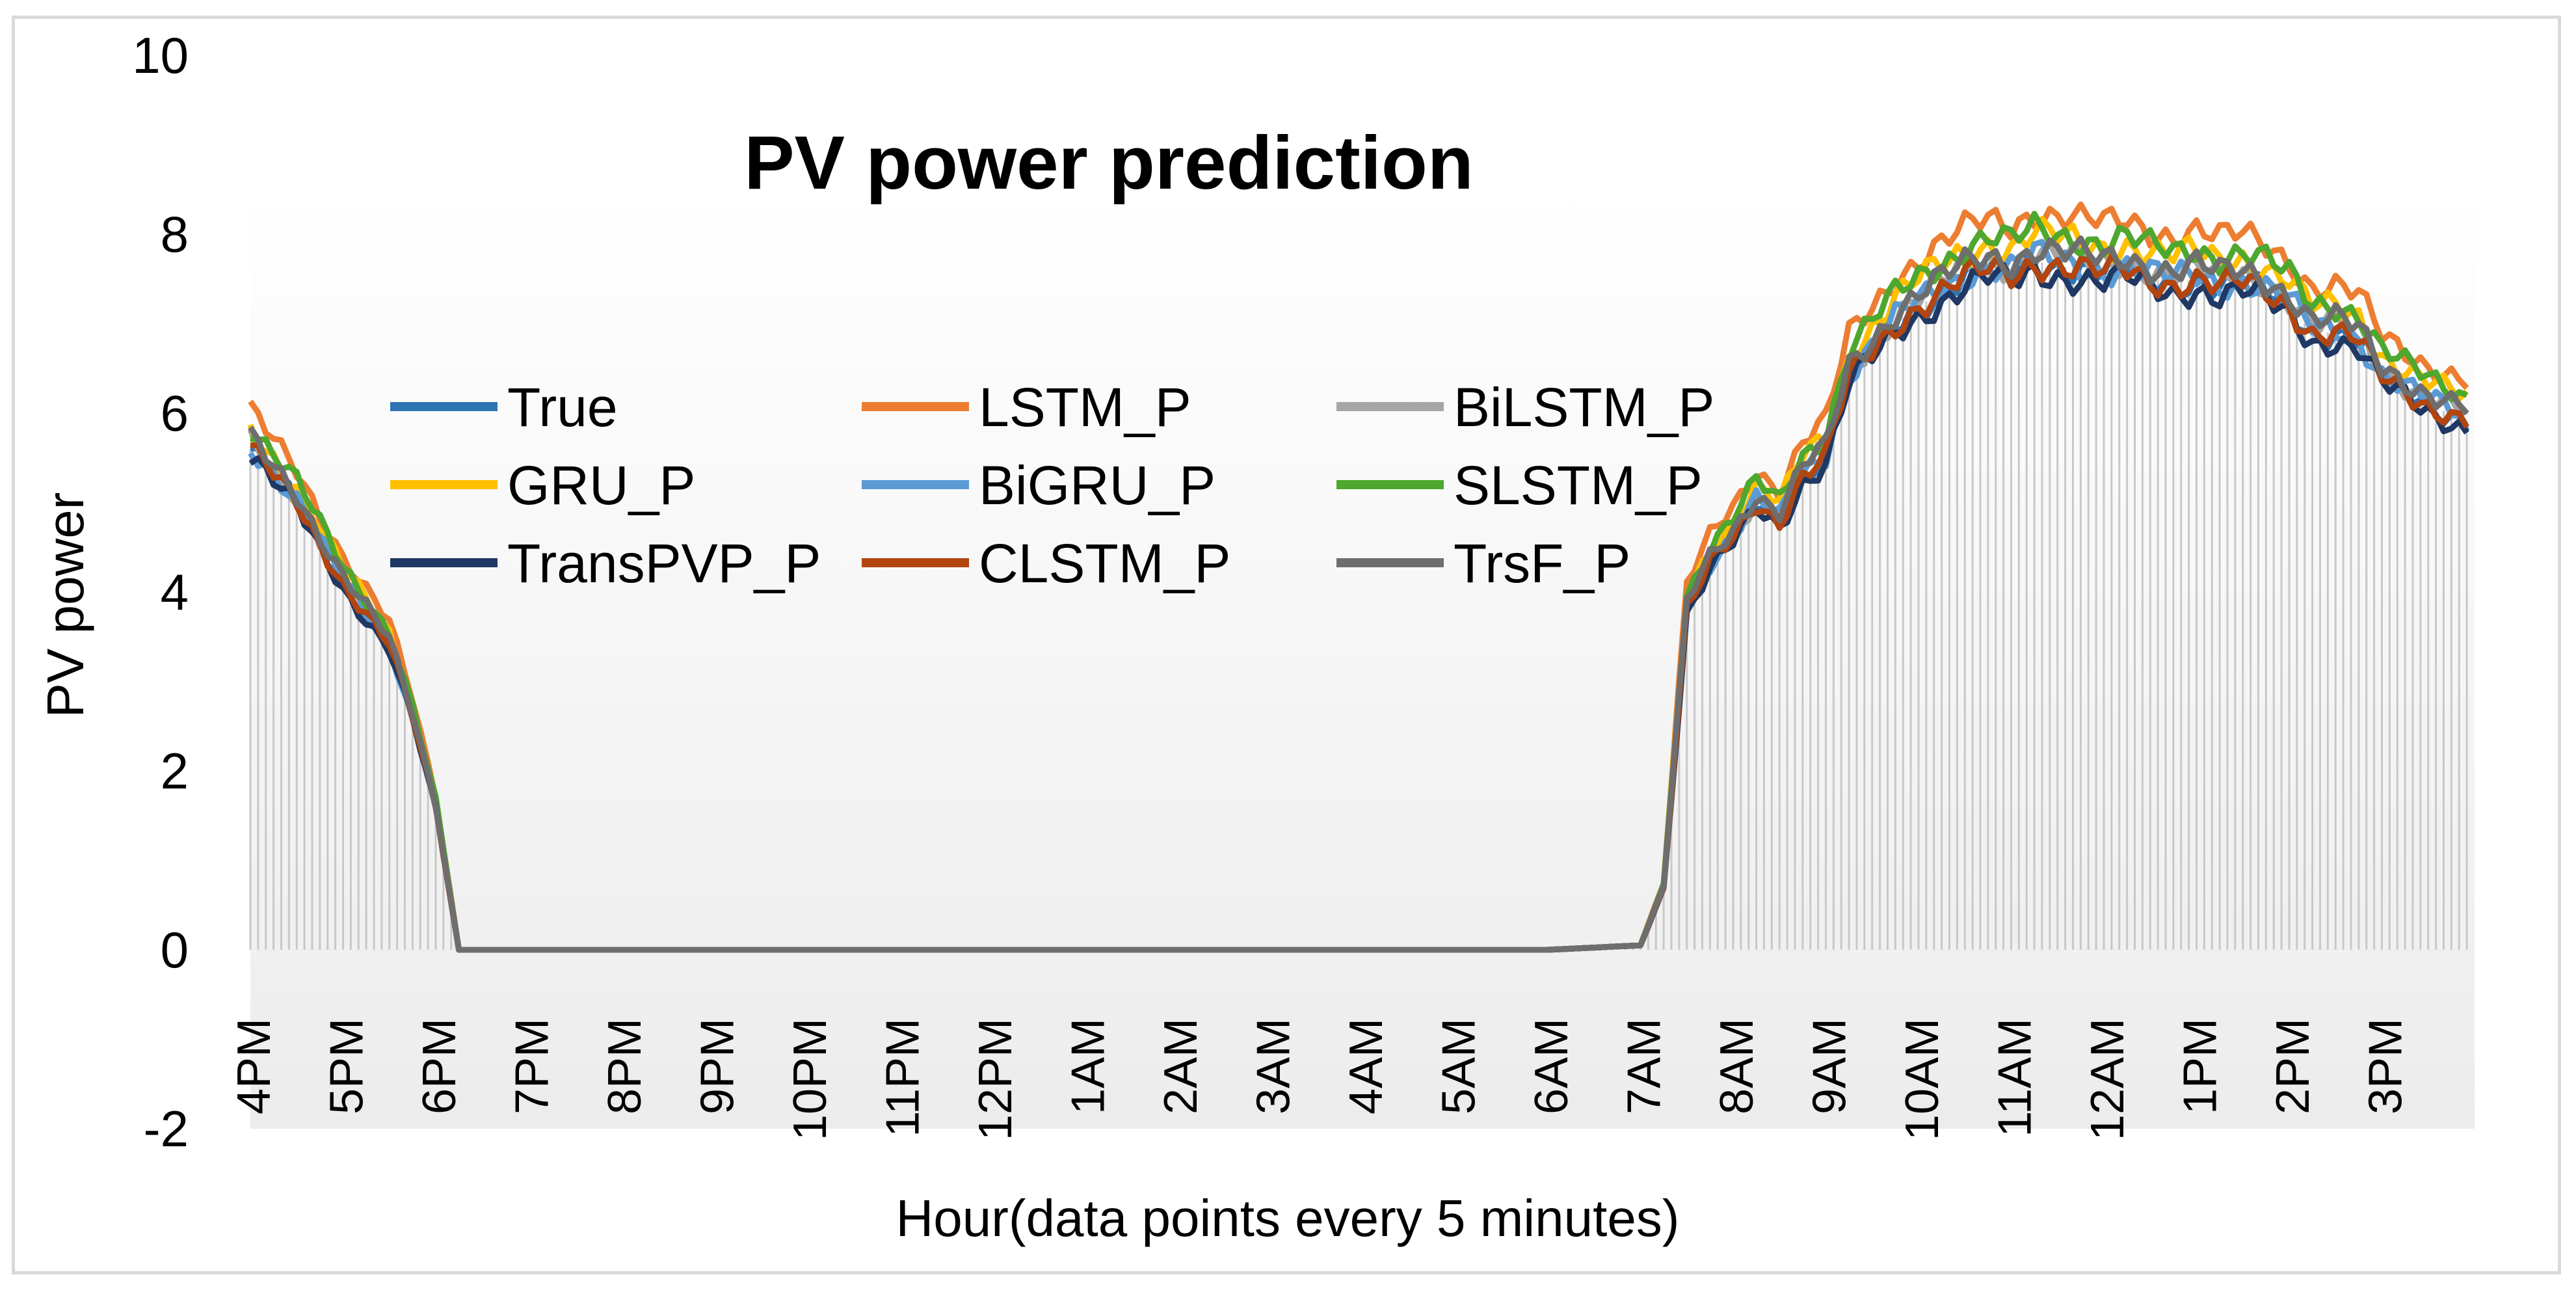  Describe the element at coordinates (160, 592) in the screenshot. I see `y-axis: -2 0 2 4 6 8 10` at that location.